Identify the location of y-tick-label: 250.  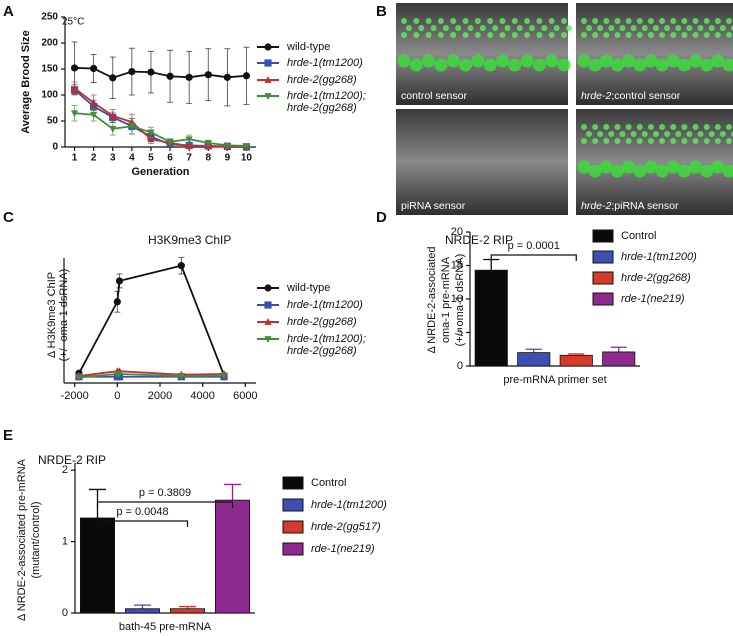
(49, 17).